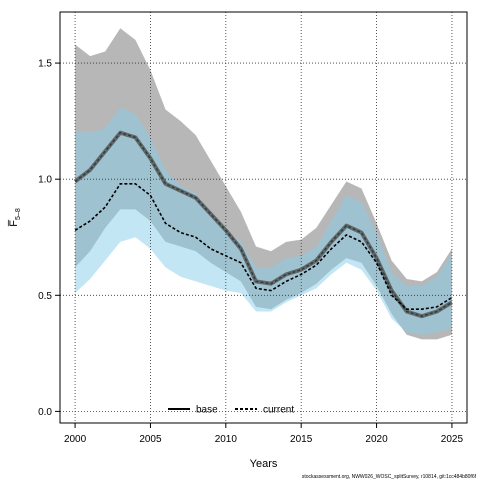 The image size is (480, 480). Describe the element at coordinates (452, 439) in the screenshot. I see `x-tick-label: 2025` at that location.